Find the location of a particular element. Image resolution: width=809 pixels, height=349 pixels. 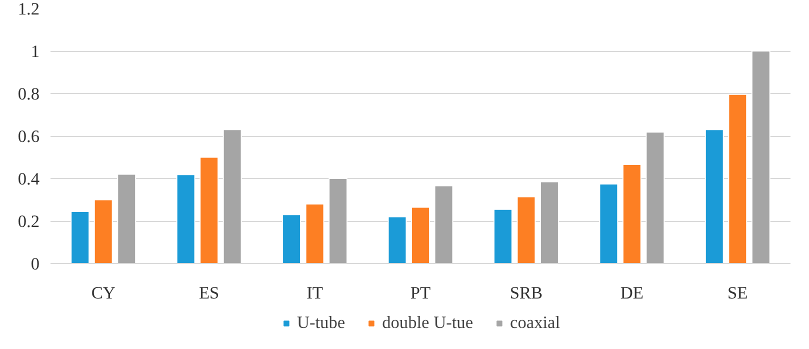

x-tick-label: ES is located at coordinates (209, 293).